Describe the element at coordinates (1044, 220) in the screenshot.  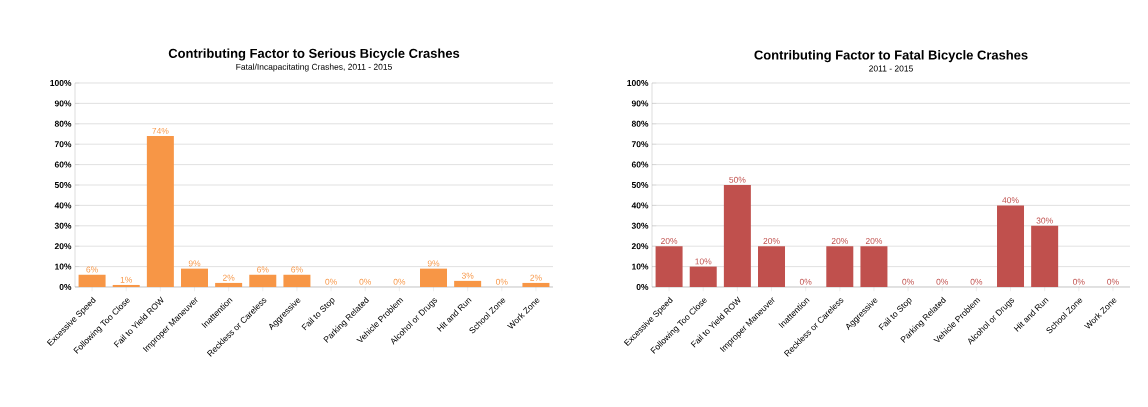
I see `data-label: 30%` at that location.